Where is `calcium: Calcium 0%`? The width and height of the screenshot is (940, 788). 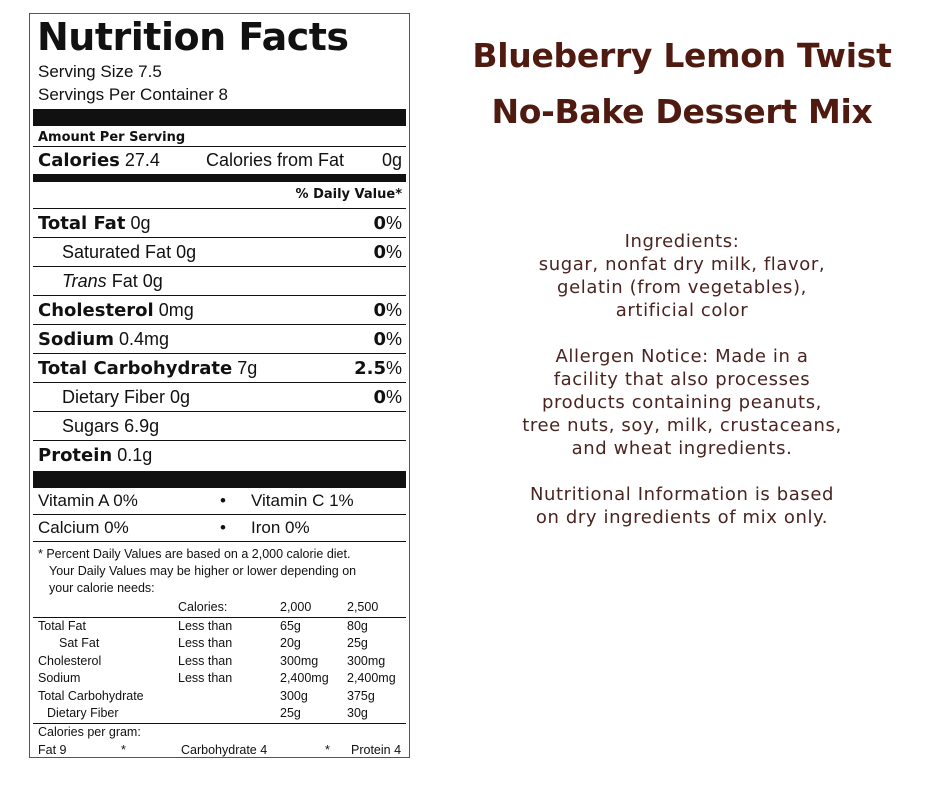
calcium: Calcium 0% is located at coordinates (83, 527).